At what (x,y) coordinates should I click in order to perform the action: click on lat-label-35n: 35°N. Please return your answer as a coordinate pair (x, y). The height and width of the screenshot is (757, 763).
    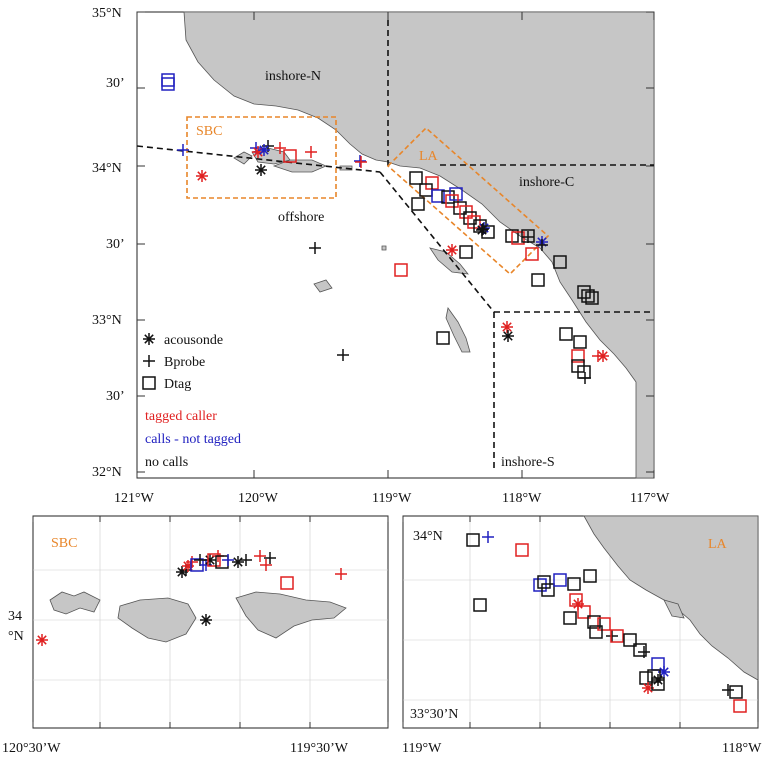
    Looking at the image, I should click on (107, 13).